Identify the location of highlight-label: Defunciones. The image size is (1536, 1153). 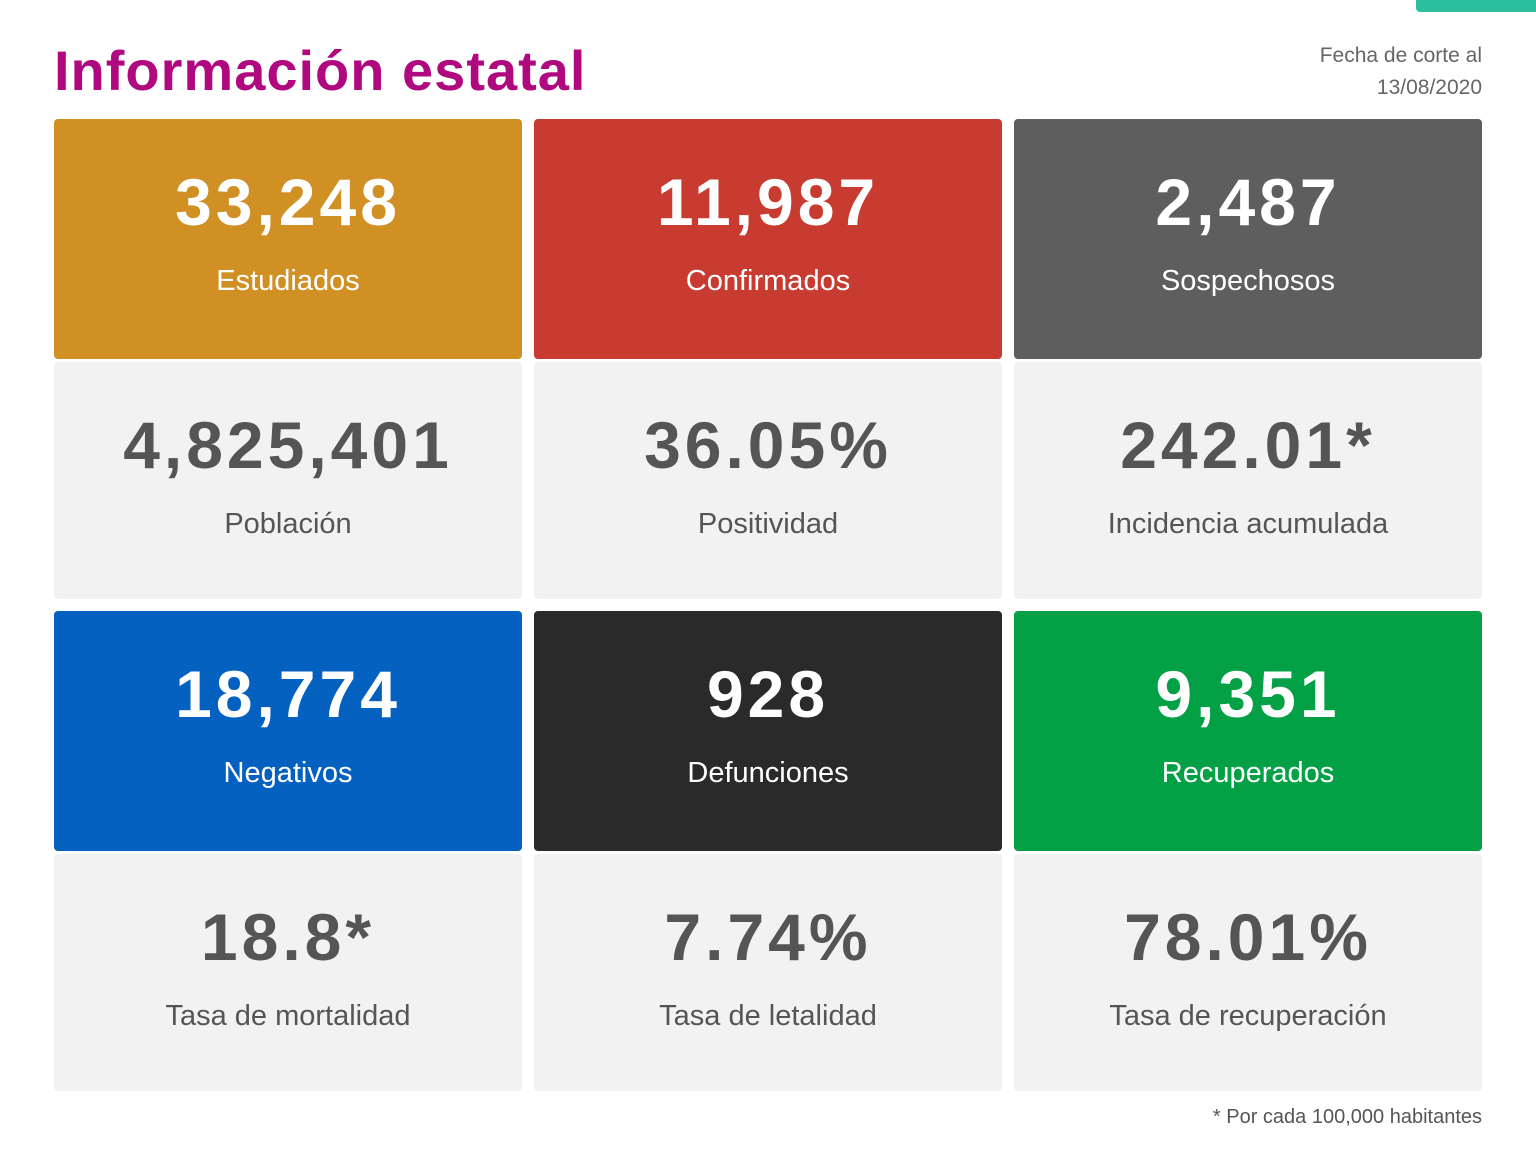
(768, 773).